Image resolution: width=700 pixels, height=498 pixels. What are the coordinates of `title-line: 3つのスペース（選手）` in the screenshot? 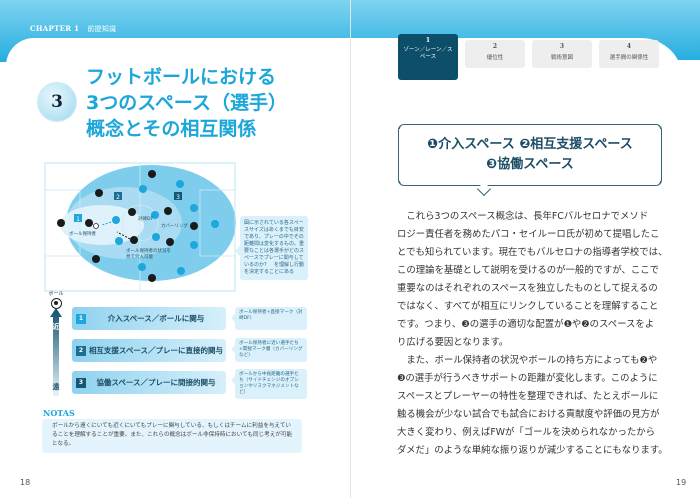 It's located at (186, 103).